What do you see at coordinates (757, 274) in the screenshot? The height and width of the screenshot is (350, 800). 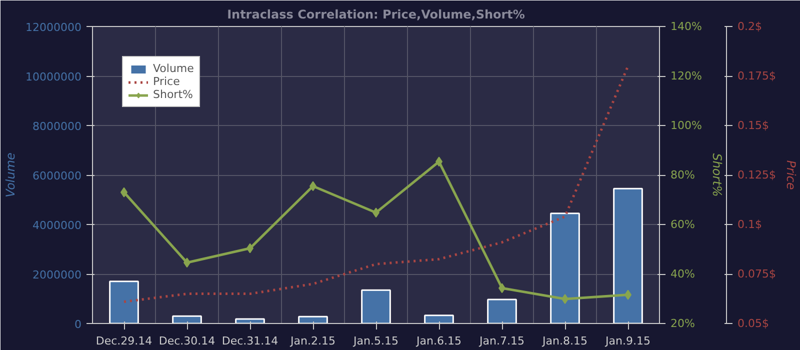 I see `y3-tick-label: 0.075$` at bounding box center [757, 274].